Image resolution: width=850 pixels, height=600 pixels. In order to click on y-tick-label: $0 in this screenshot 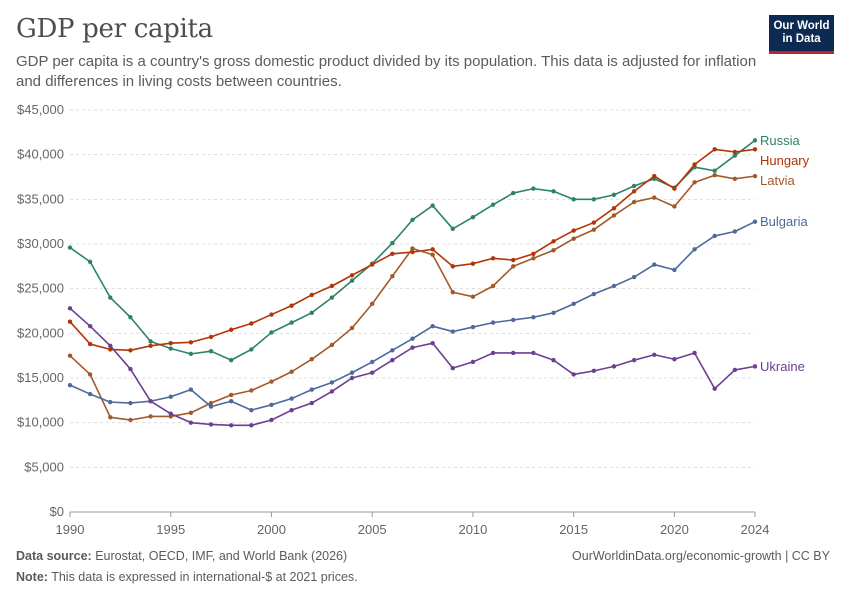, I will do `click(57, 511)`.